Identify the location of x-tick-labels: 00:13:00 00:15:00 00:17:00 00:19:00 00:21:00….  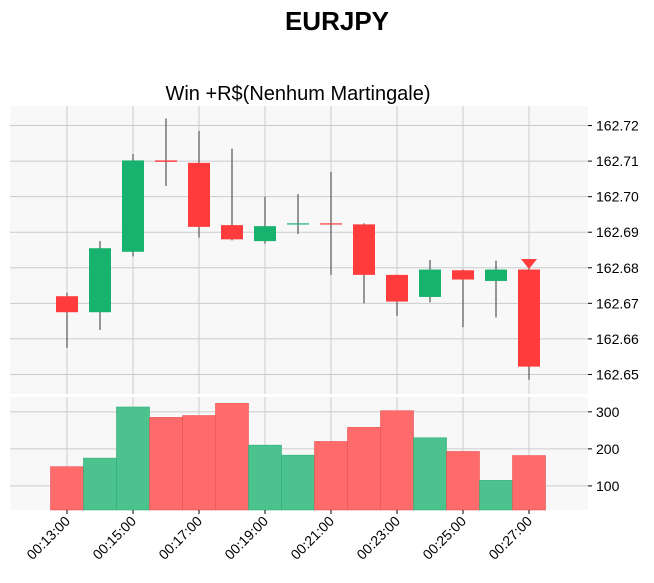
(279, 536).